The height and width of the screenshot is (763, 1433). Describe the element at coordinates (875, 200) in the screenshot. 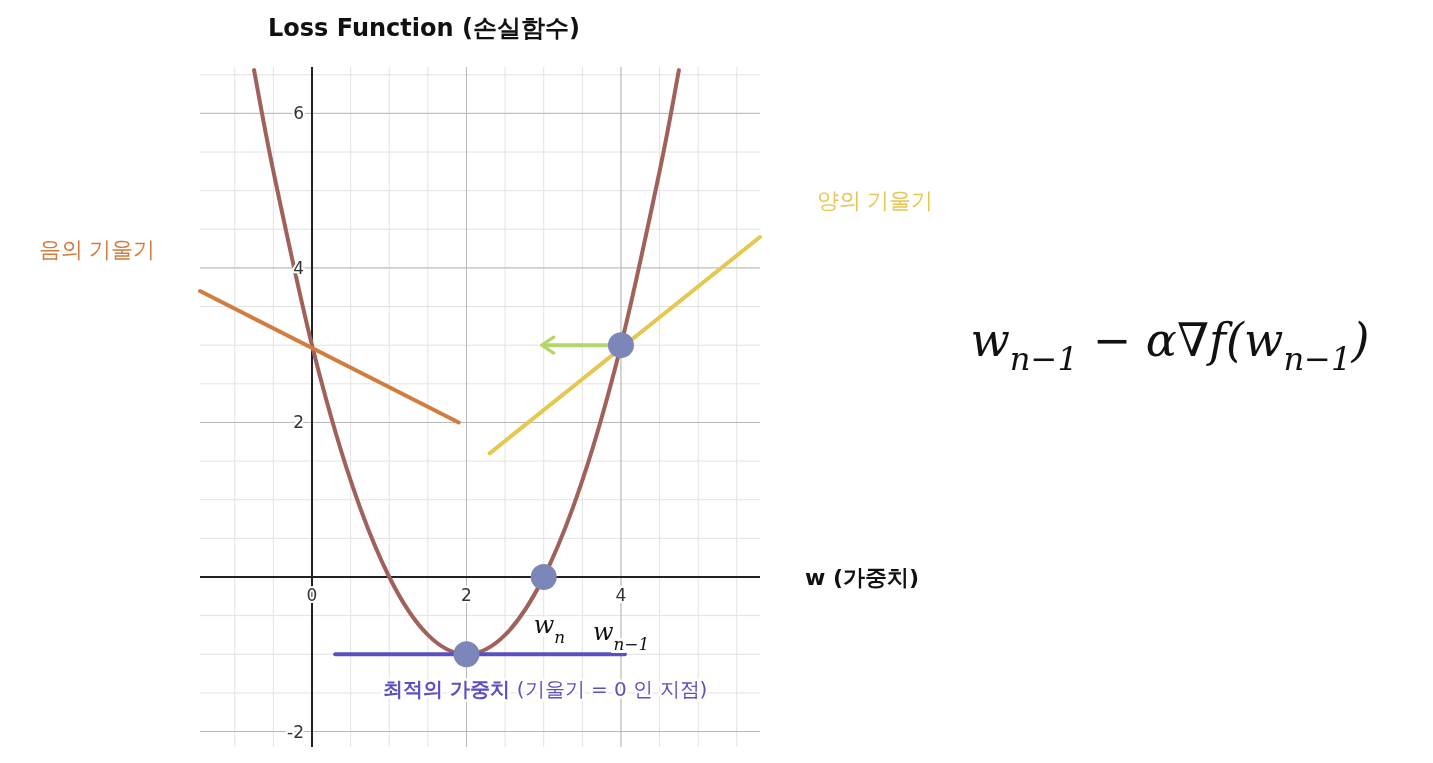

I see `text: 양의 기울기` at that location.